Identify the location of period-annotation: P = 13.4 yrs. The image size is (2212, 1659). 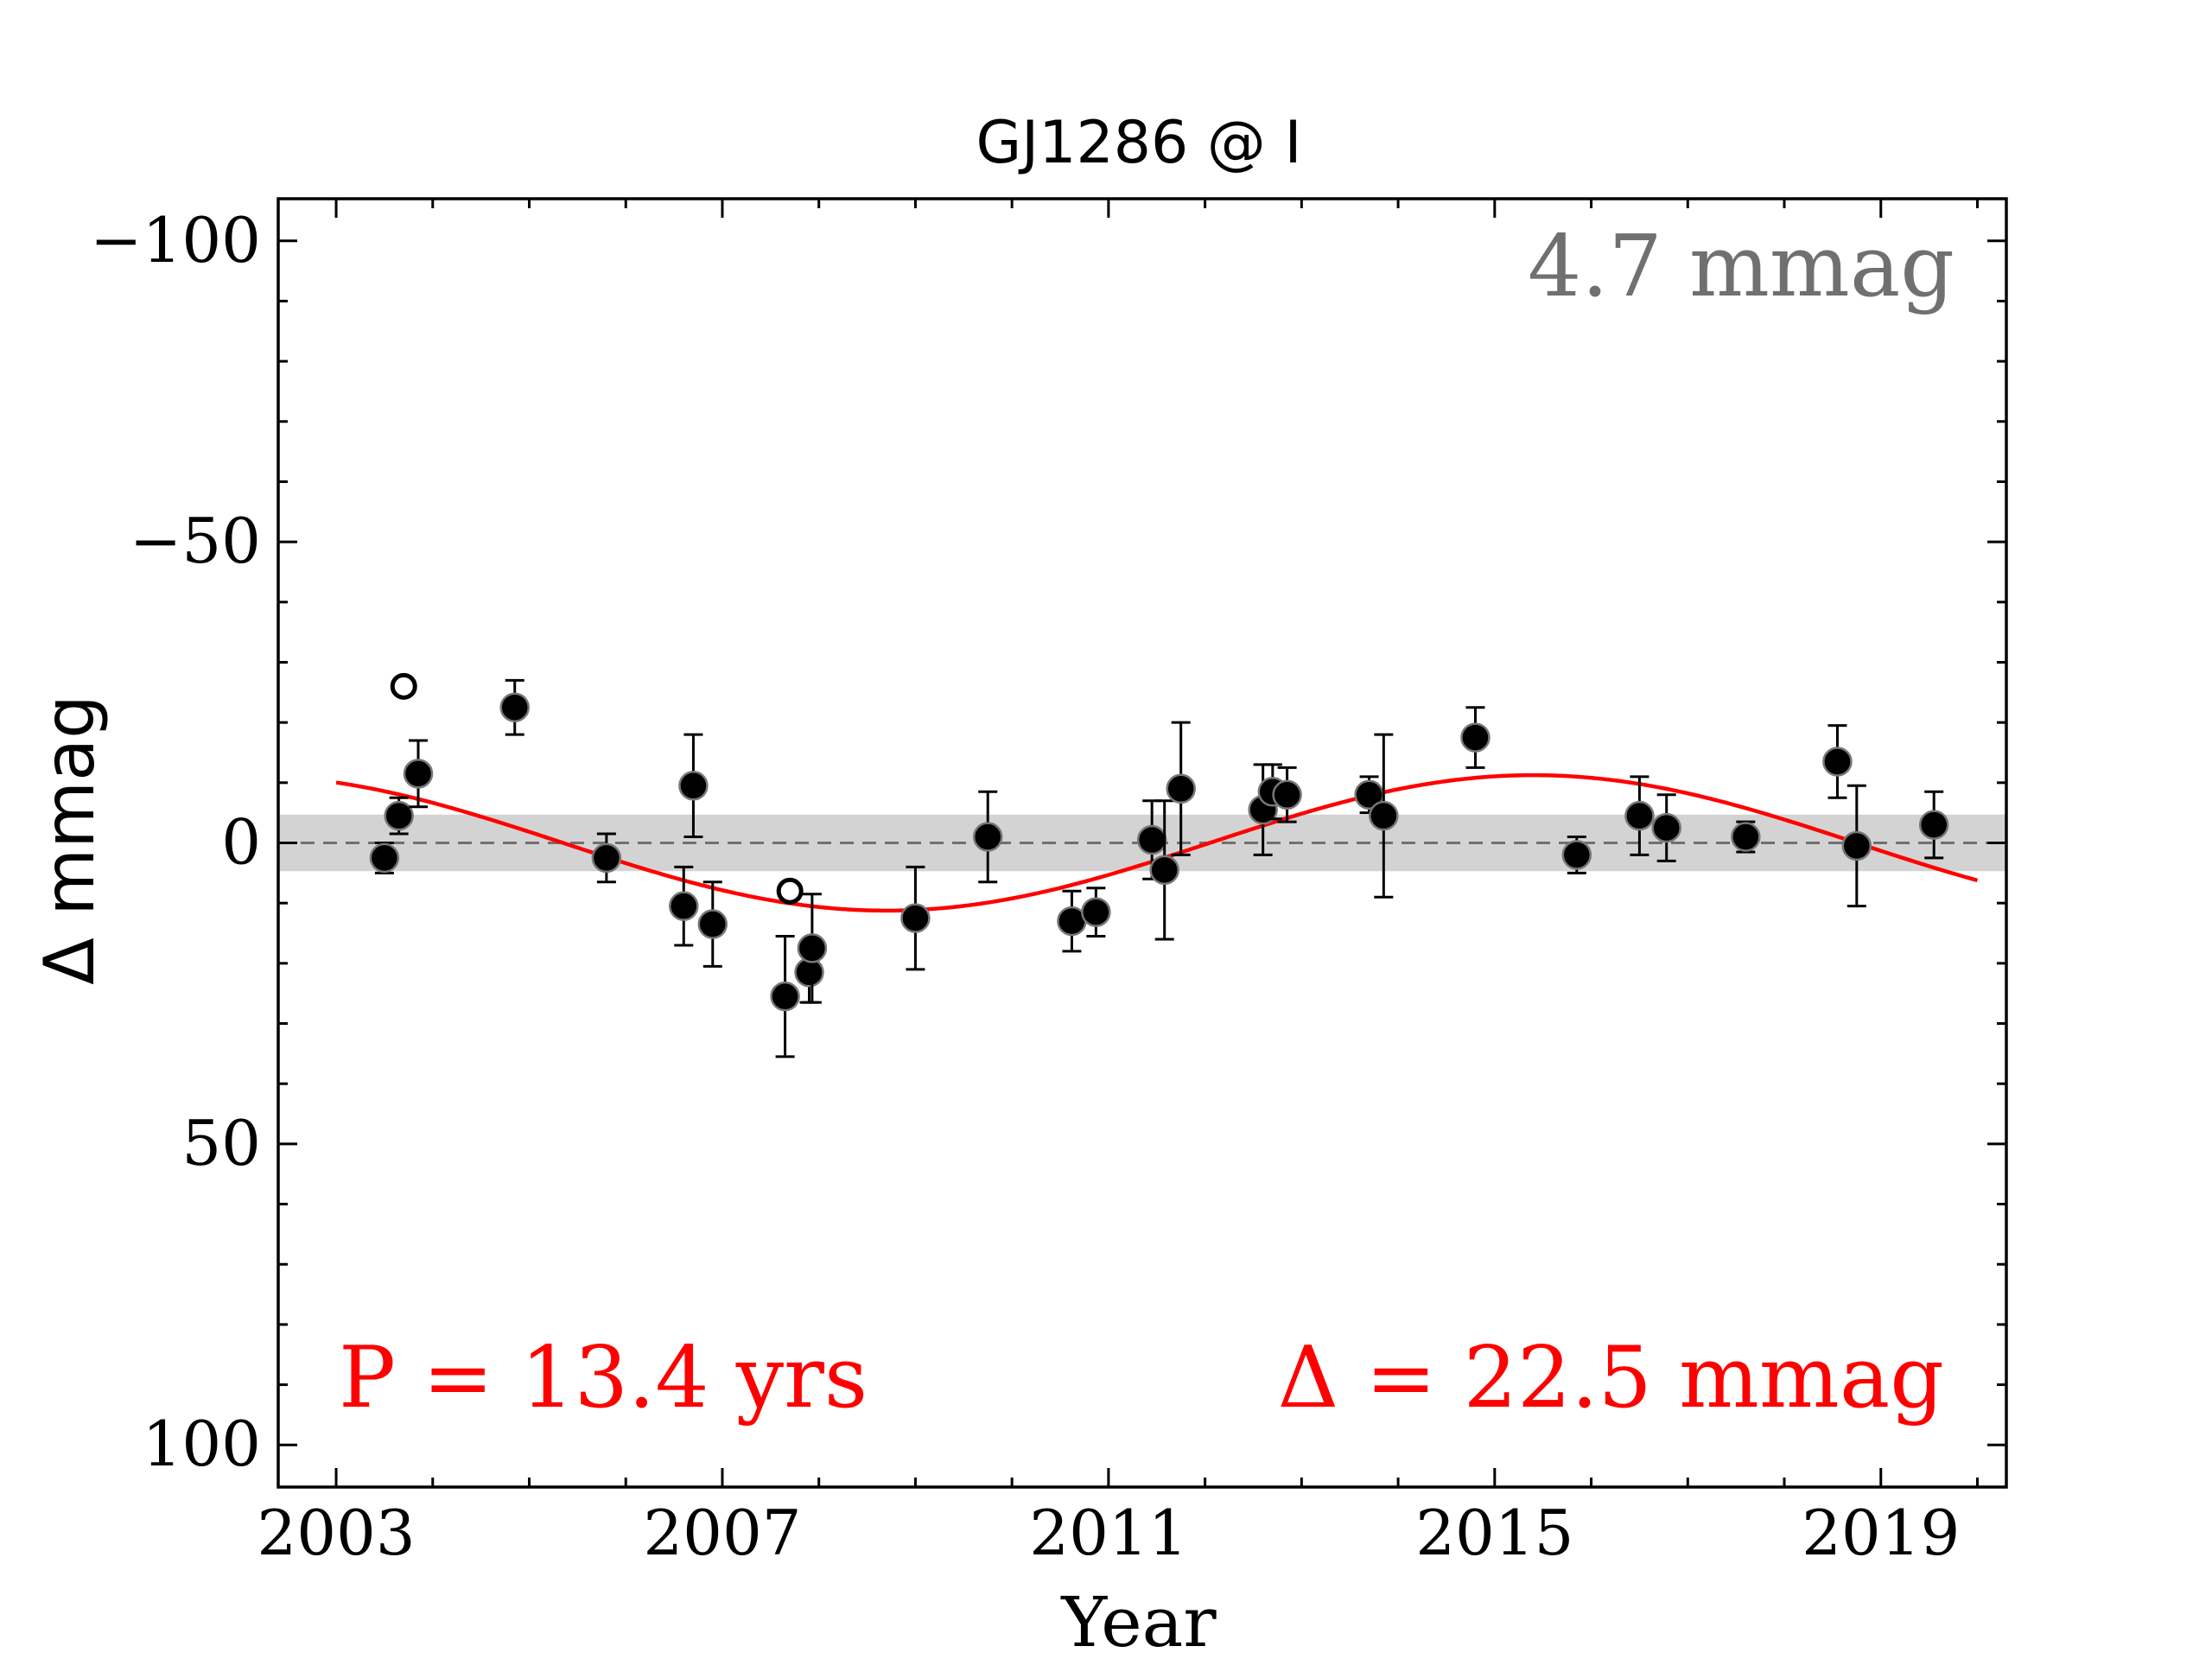
(603, 1378).